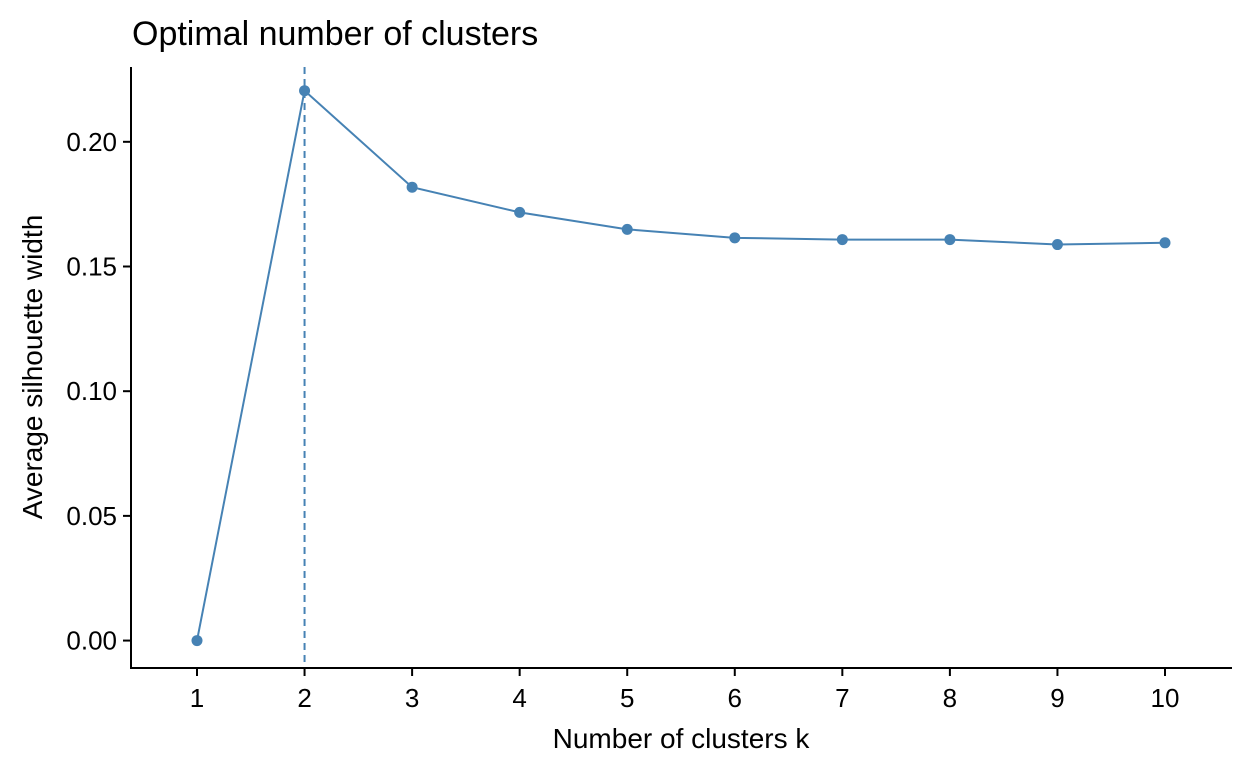 This screenshot has width=1248, height=768. I want to click on x-tick-label: 9, so click(1057, 698).